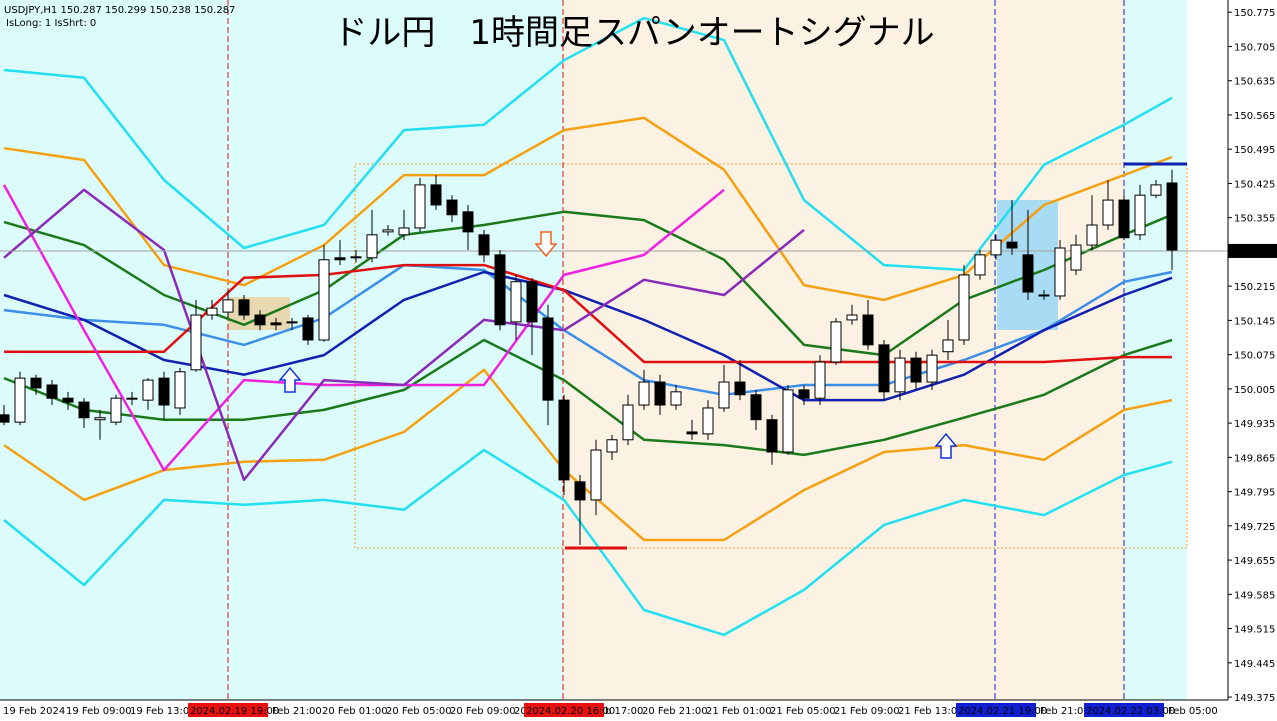  Describe the element at coordinates (570, 711) in the screenshot. I see `x-tick-label: 2024.02.20 16:00` at that location.